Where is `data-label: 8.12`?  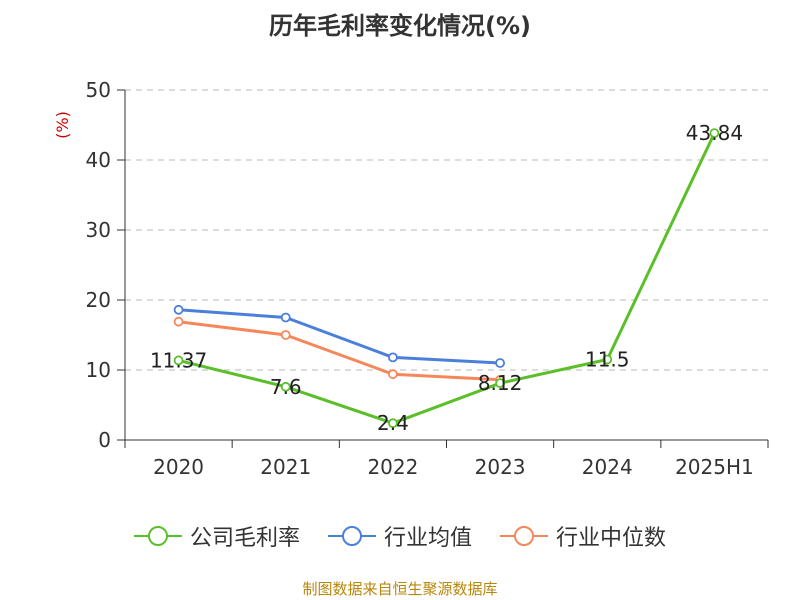 data-label: 8.12 is located at coordinates (500, 383).